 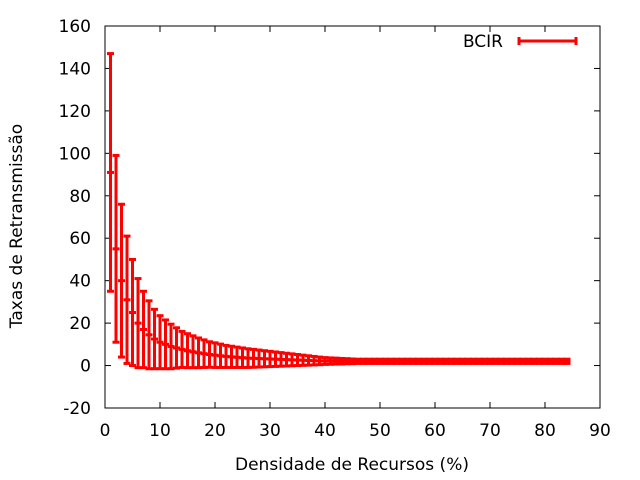 I want to click on x-tick-label: 80, so click(x=545, y=431).